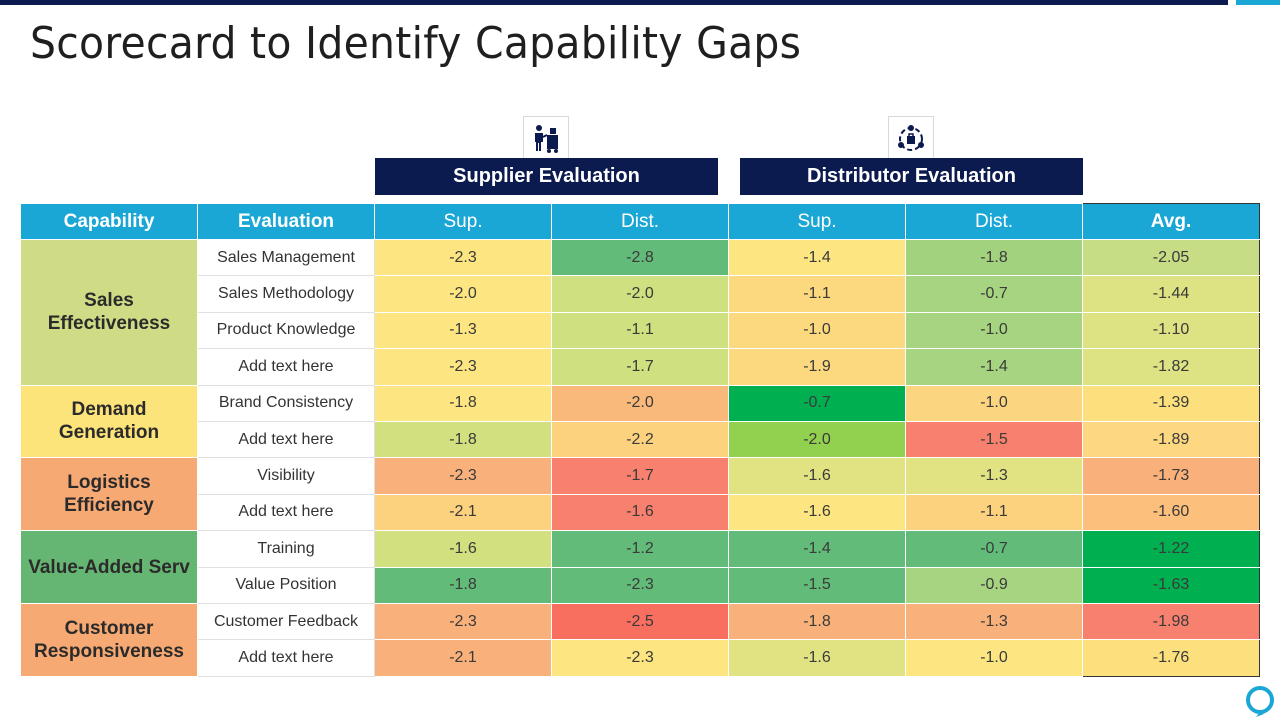  I want to click on avg-value: -1.63, so click(1171, 585).